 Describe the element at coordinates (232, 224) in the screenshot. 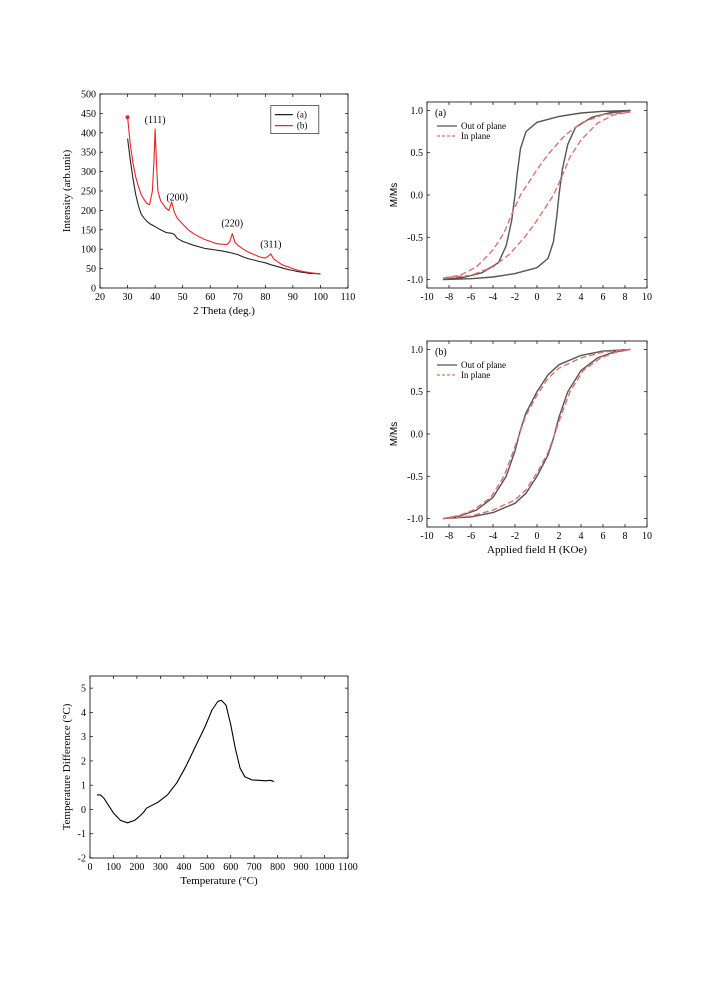

I see `peak-annotation: (220)` at that location.